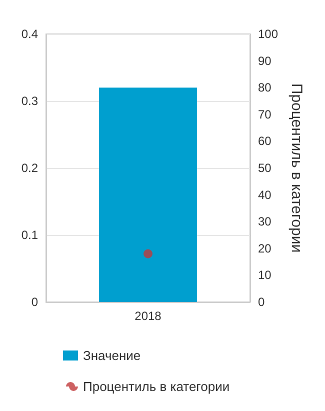 This screenshot has width=325, height=411. I want to click on legend-label: Процентиль в категории, so click(156, 386).